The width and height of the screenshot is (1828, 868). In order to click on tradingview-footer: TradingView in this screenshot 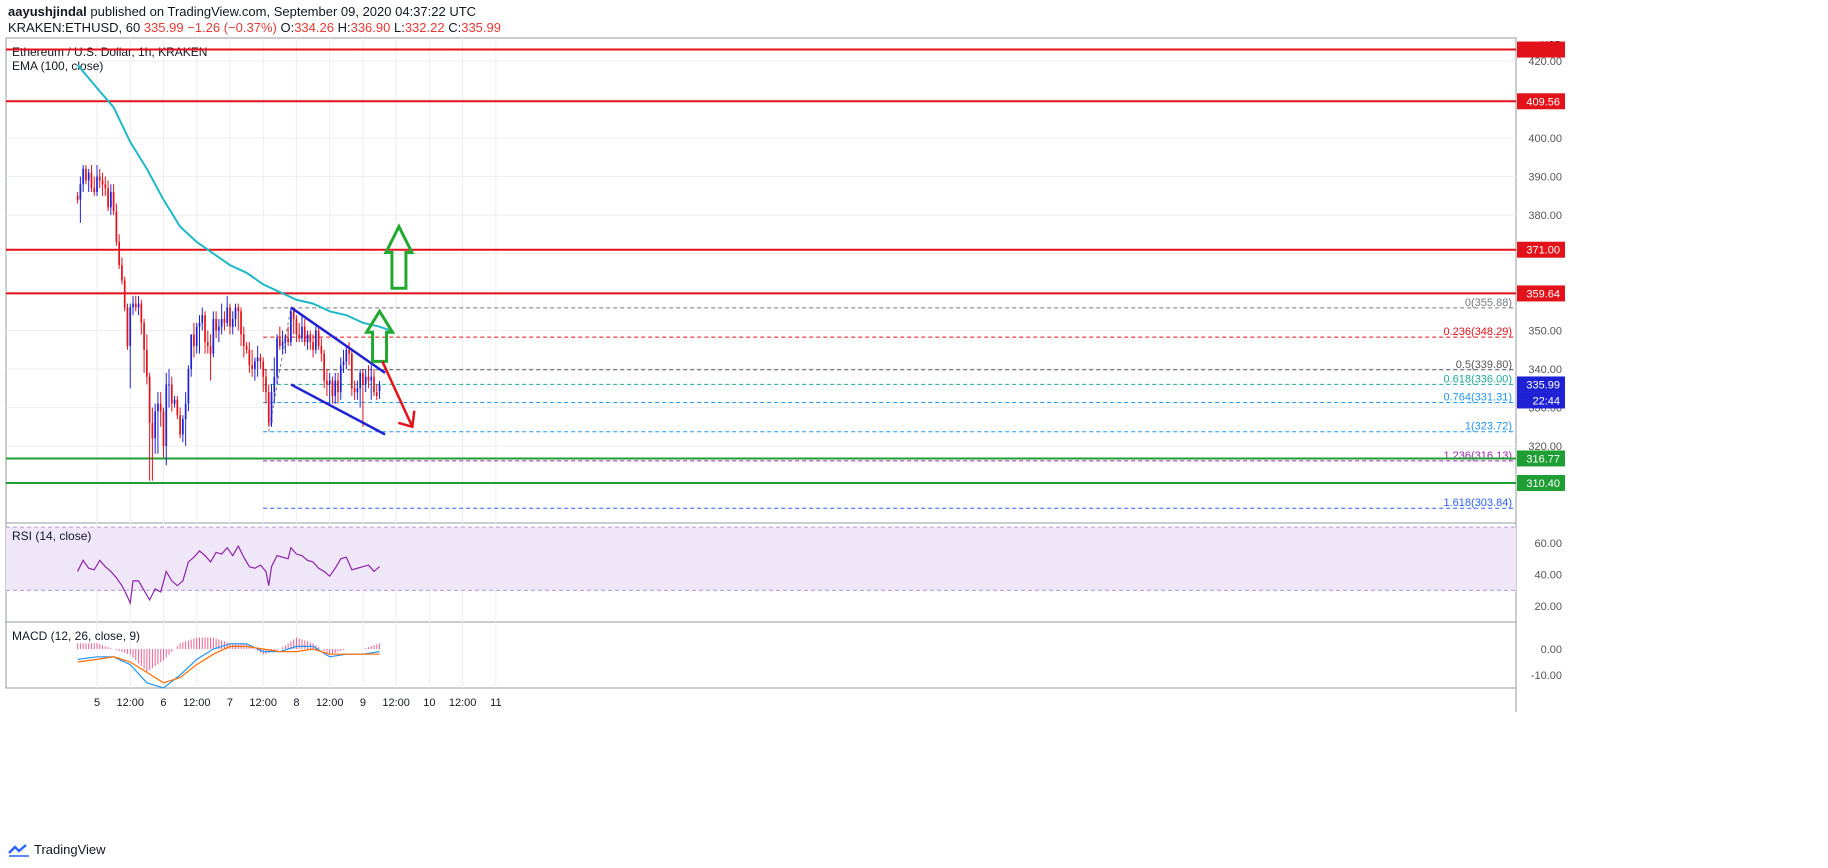, I will do `click(57, 849)`.